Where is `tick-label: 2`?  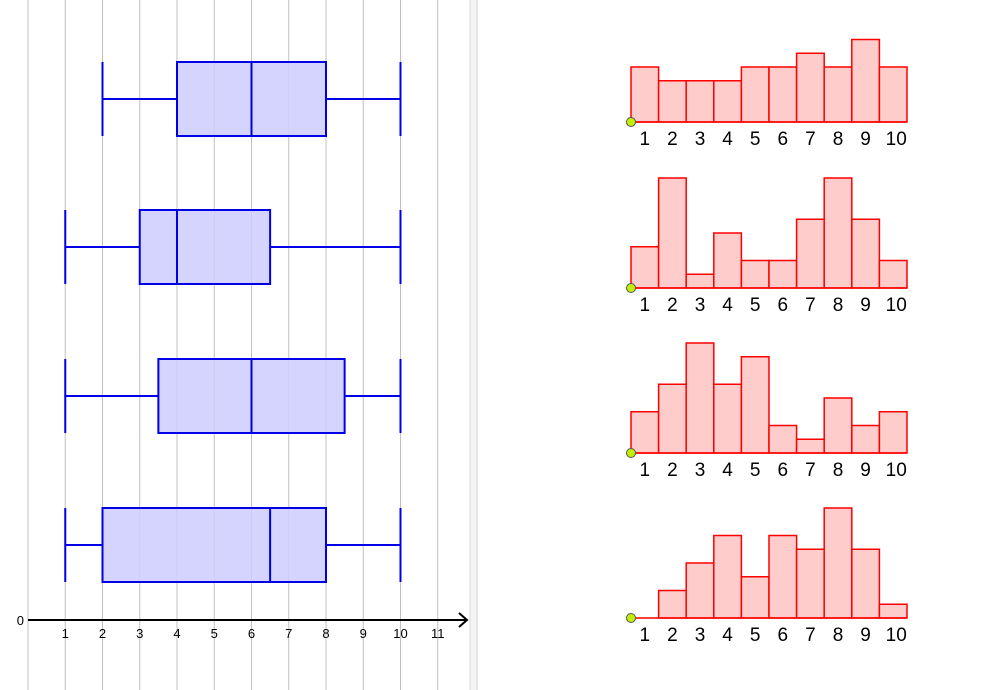 tick-label: 2 is located at coordinates (102, 633).